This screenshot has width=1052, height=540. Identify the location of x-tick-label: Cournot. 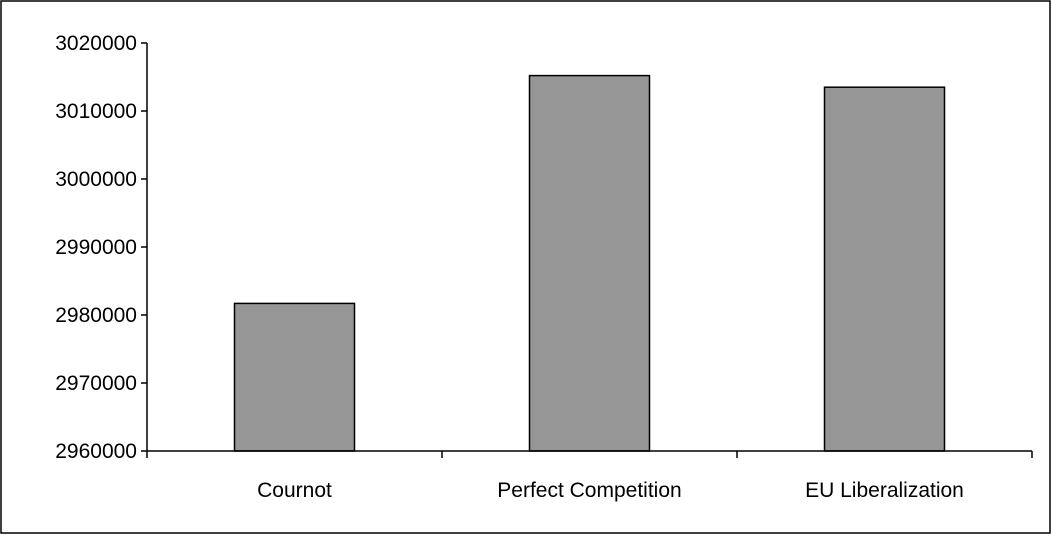
(294, 490).